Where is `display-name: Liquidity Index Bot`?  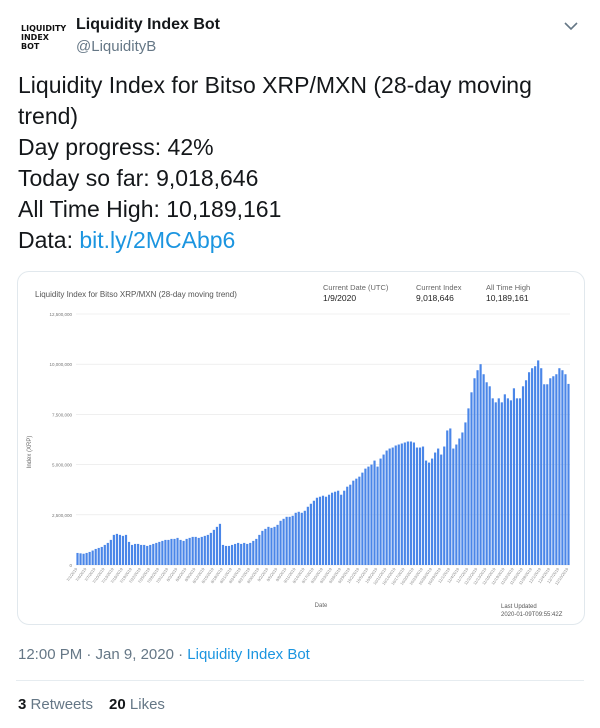 display-name: Liquidity Index Bot is located at coordinates (148, 24).